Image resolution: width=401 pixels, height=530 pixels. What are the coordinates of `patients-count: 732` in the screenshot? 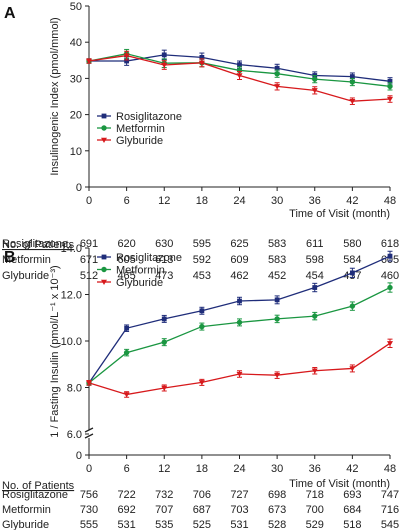 It's located at (164, 495).